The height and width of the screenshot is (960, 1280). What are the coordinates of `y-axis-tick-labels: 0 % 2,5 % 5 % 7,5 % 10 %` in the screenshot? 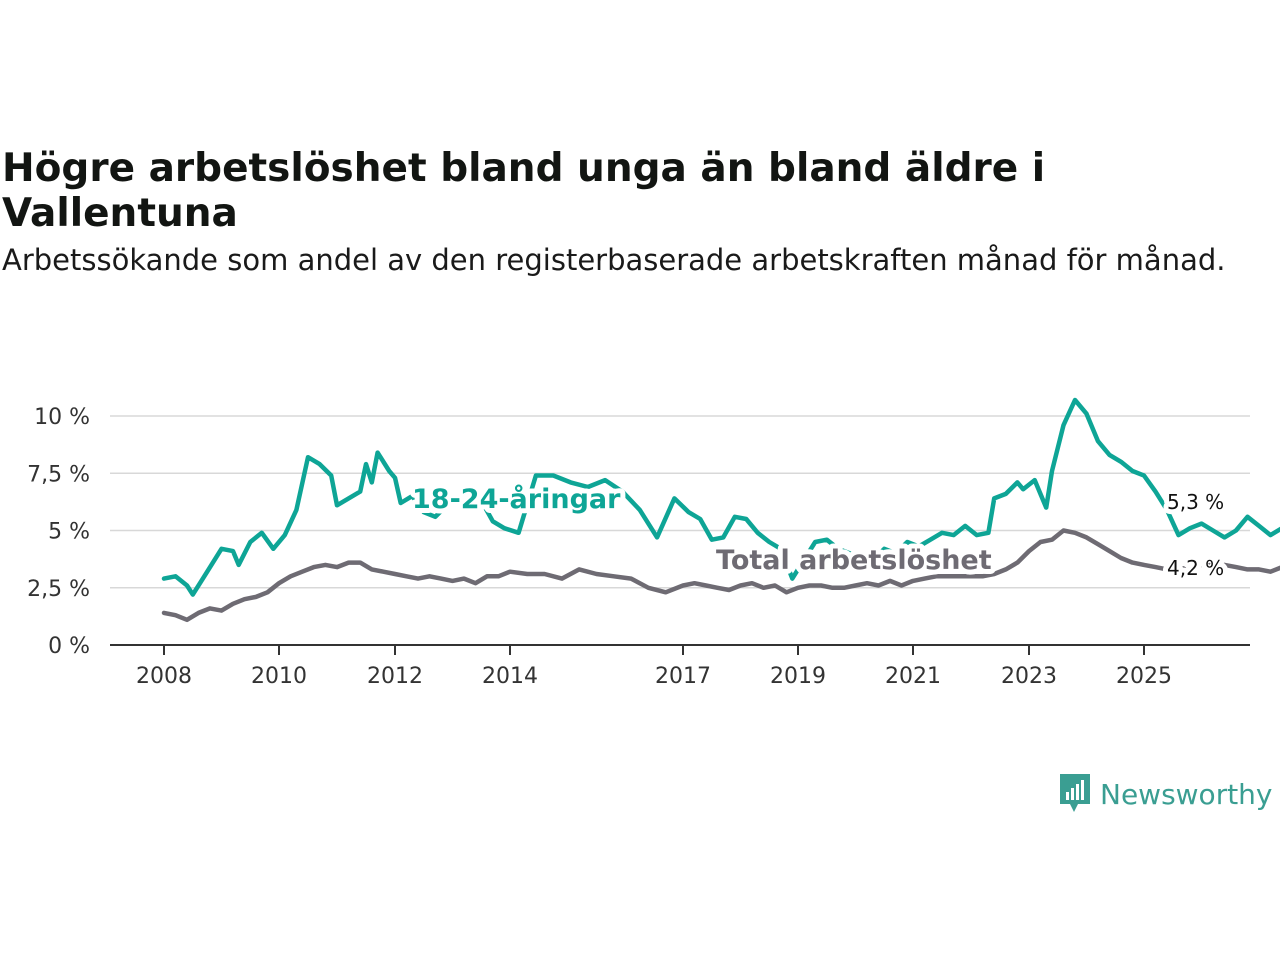 It's located at (58, 532).